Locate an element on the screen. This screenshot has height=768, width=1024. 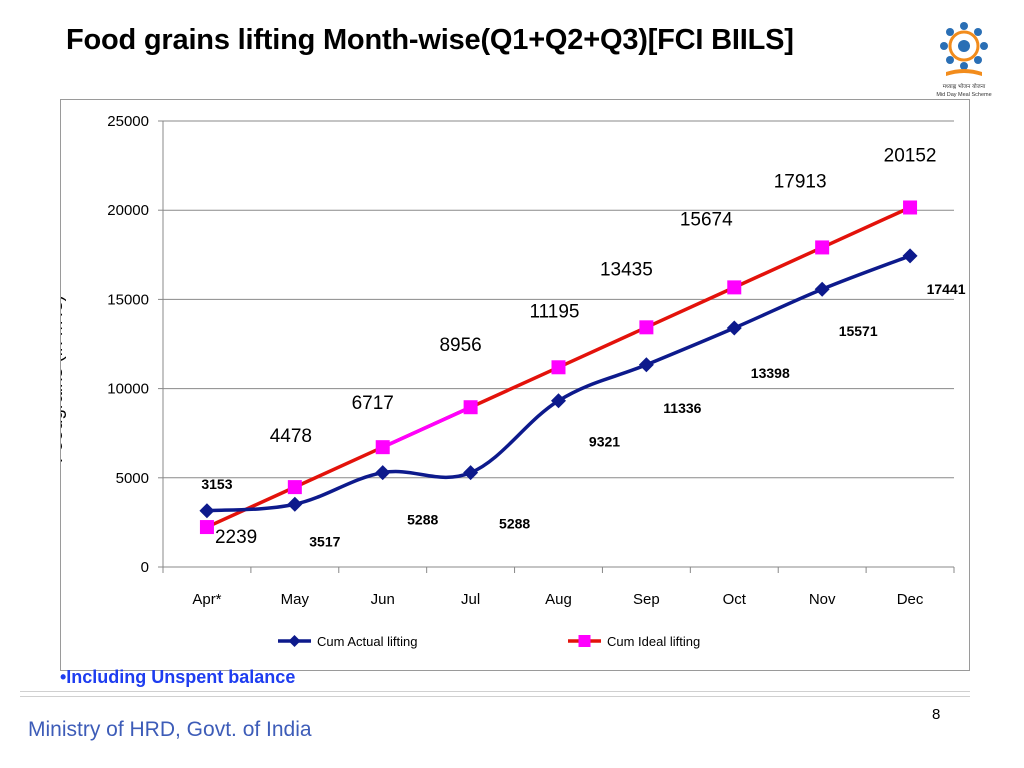
x-tick-label: May is located at coordinates (295, 599).